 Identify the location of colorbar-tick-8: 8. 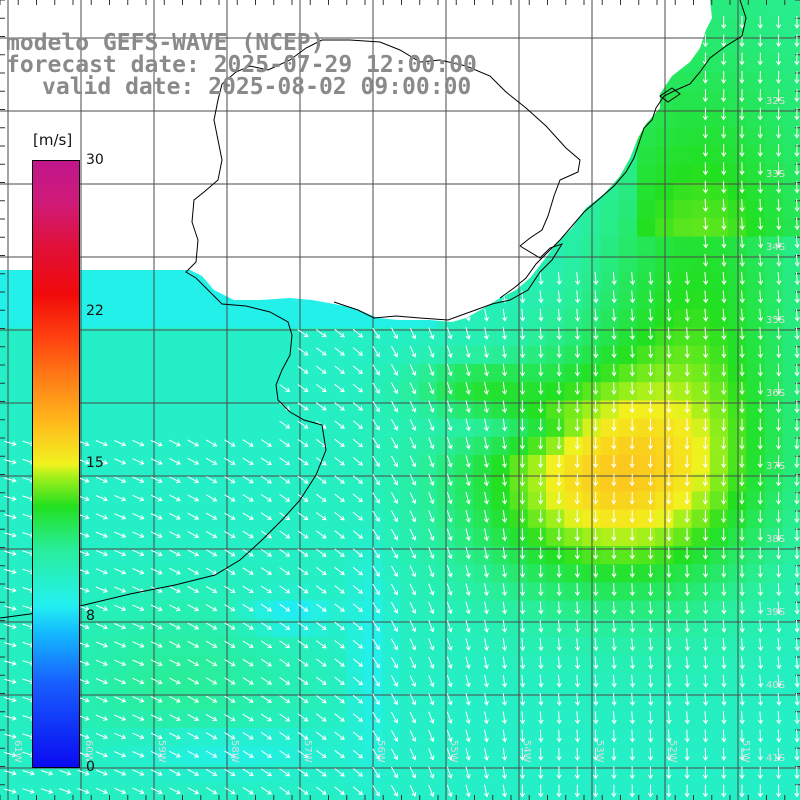
(90, 616).